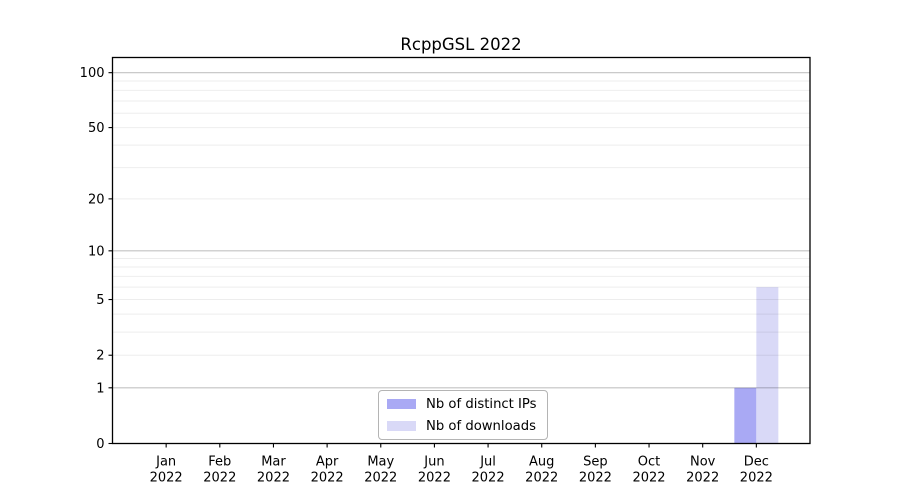 Image resolution: width=900 pixels, height=500 pixels. Describe the element at coordinates (219, 462) in the screenshot. I see `x-tick-label-month: Feb` at that location.